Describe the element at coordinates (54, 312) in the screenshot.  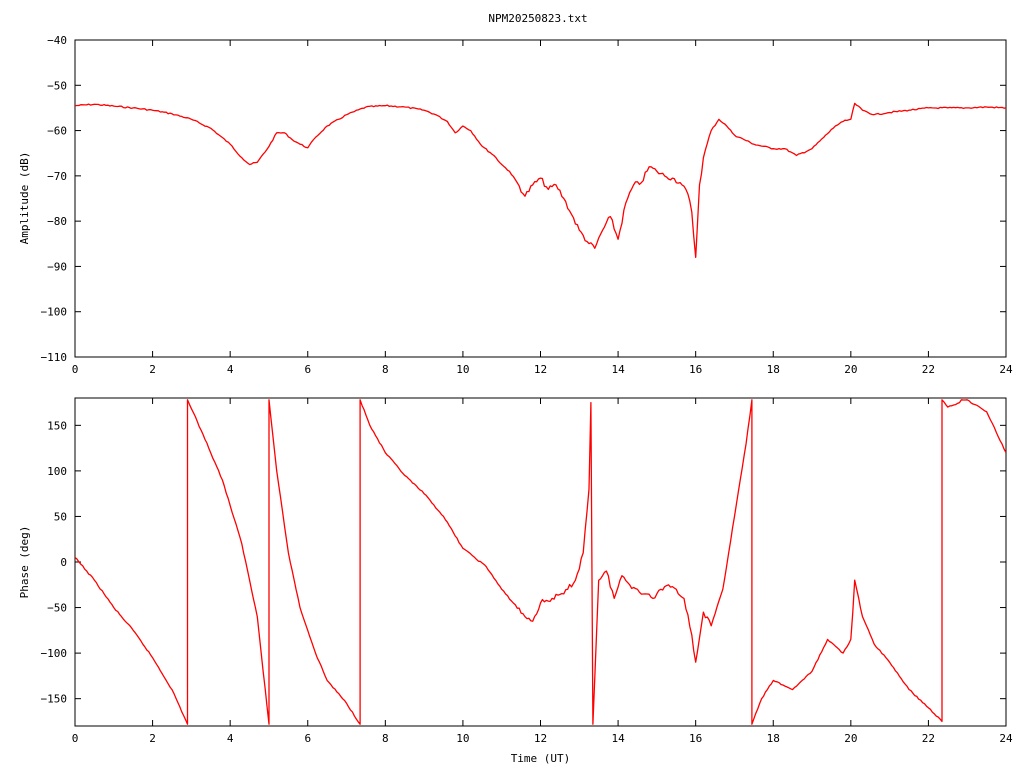
I see `amplitude-y-tick-label: −100` at that location.